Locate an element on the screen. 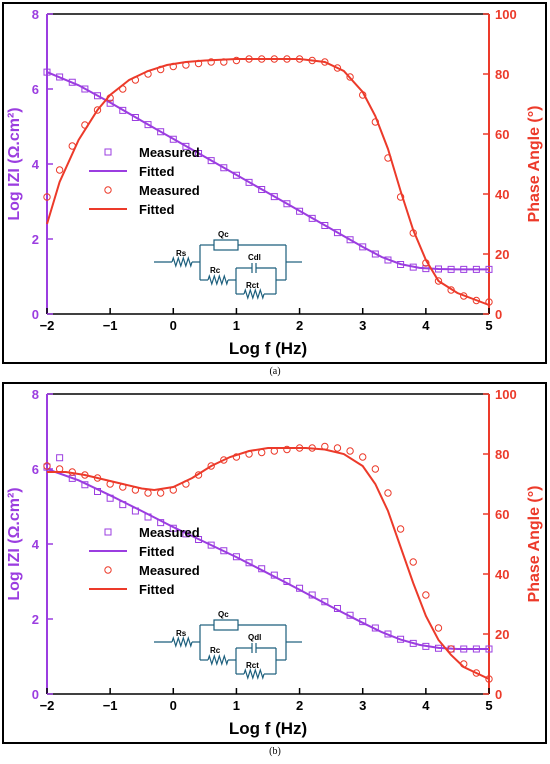  right-y-tick-label: 20 is located at coordinates (502, 254).